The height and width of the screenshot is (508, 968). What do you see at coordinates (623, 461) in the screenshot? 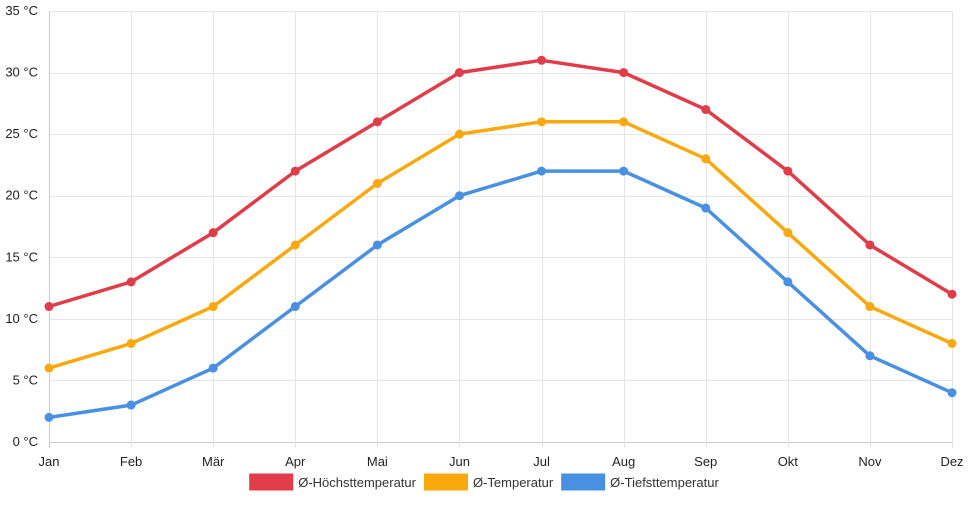
I see `x-tick-label: Aug` at bounding box center [623, 461].